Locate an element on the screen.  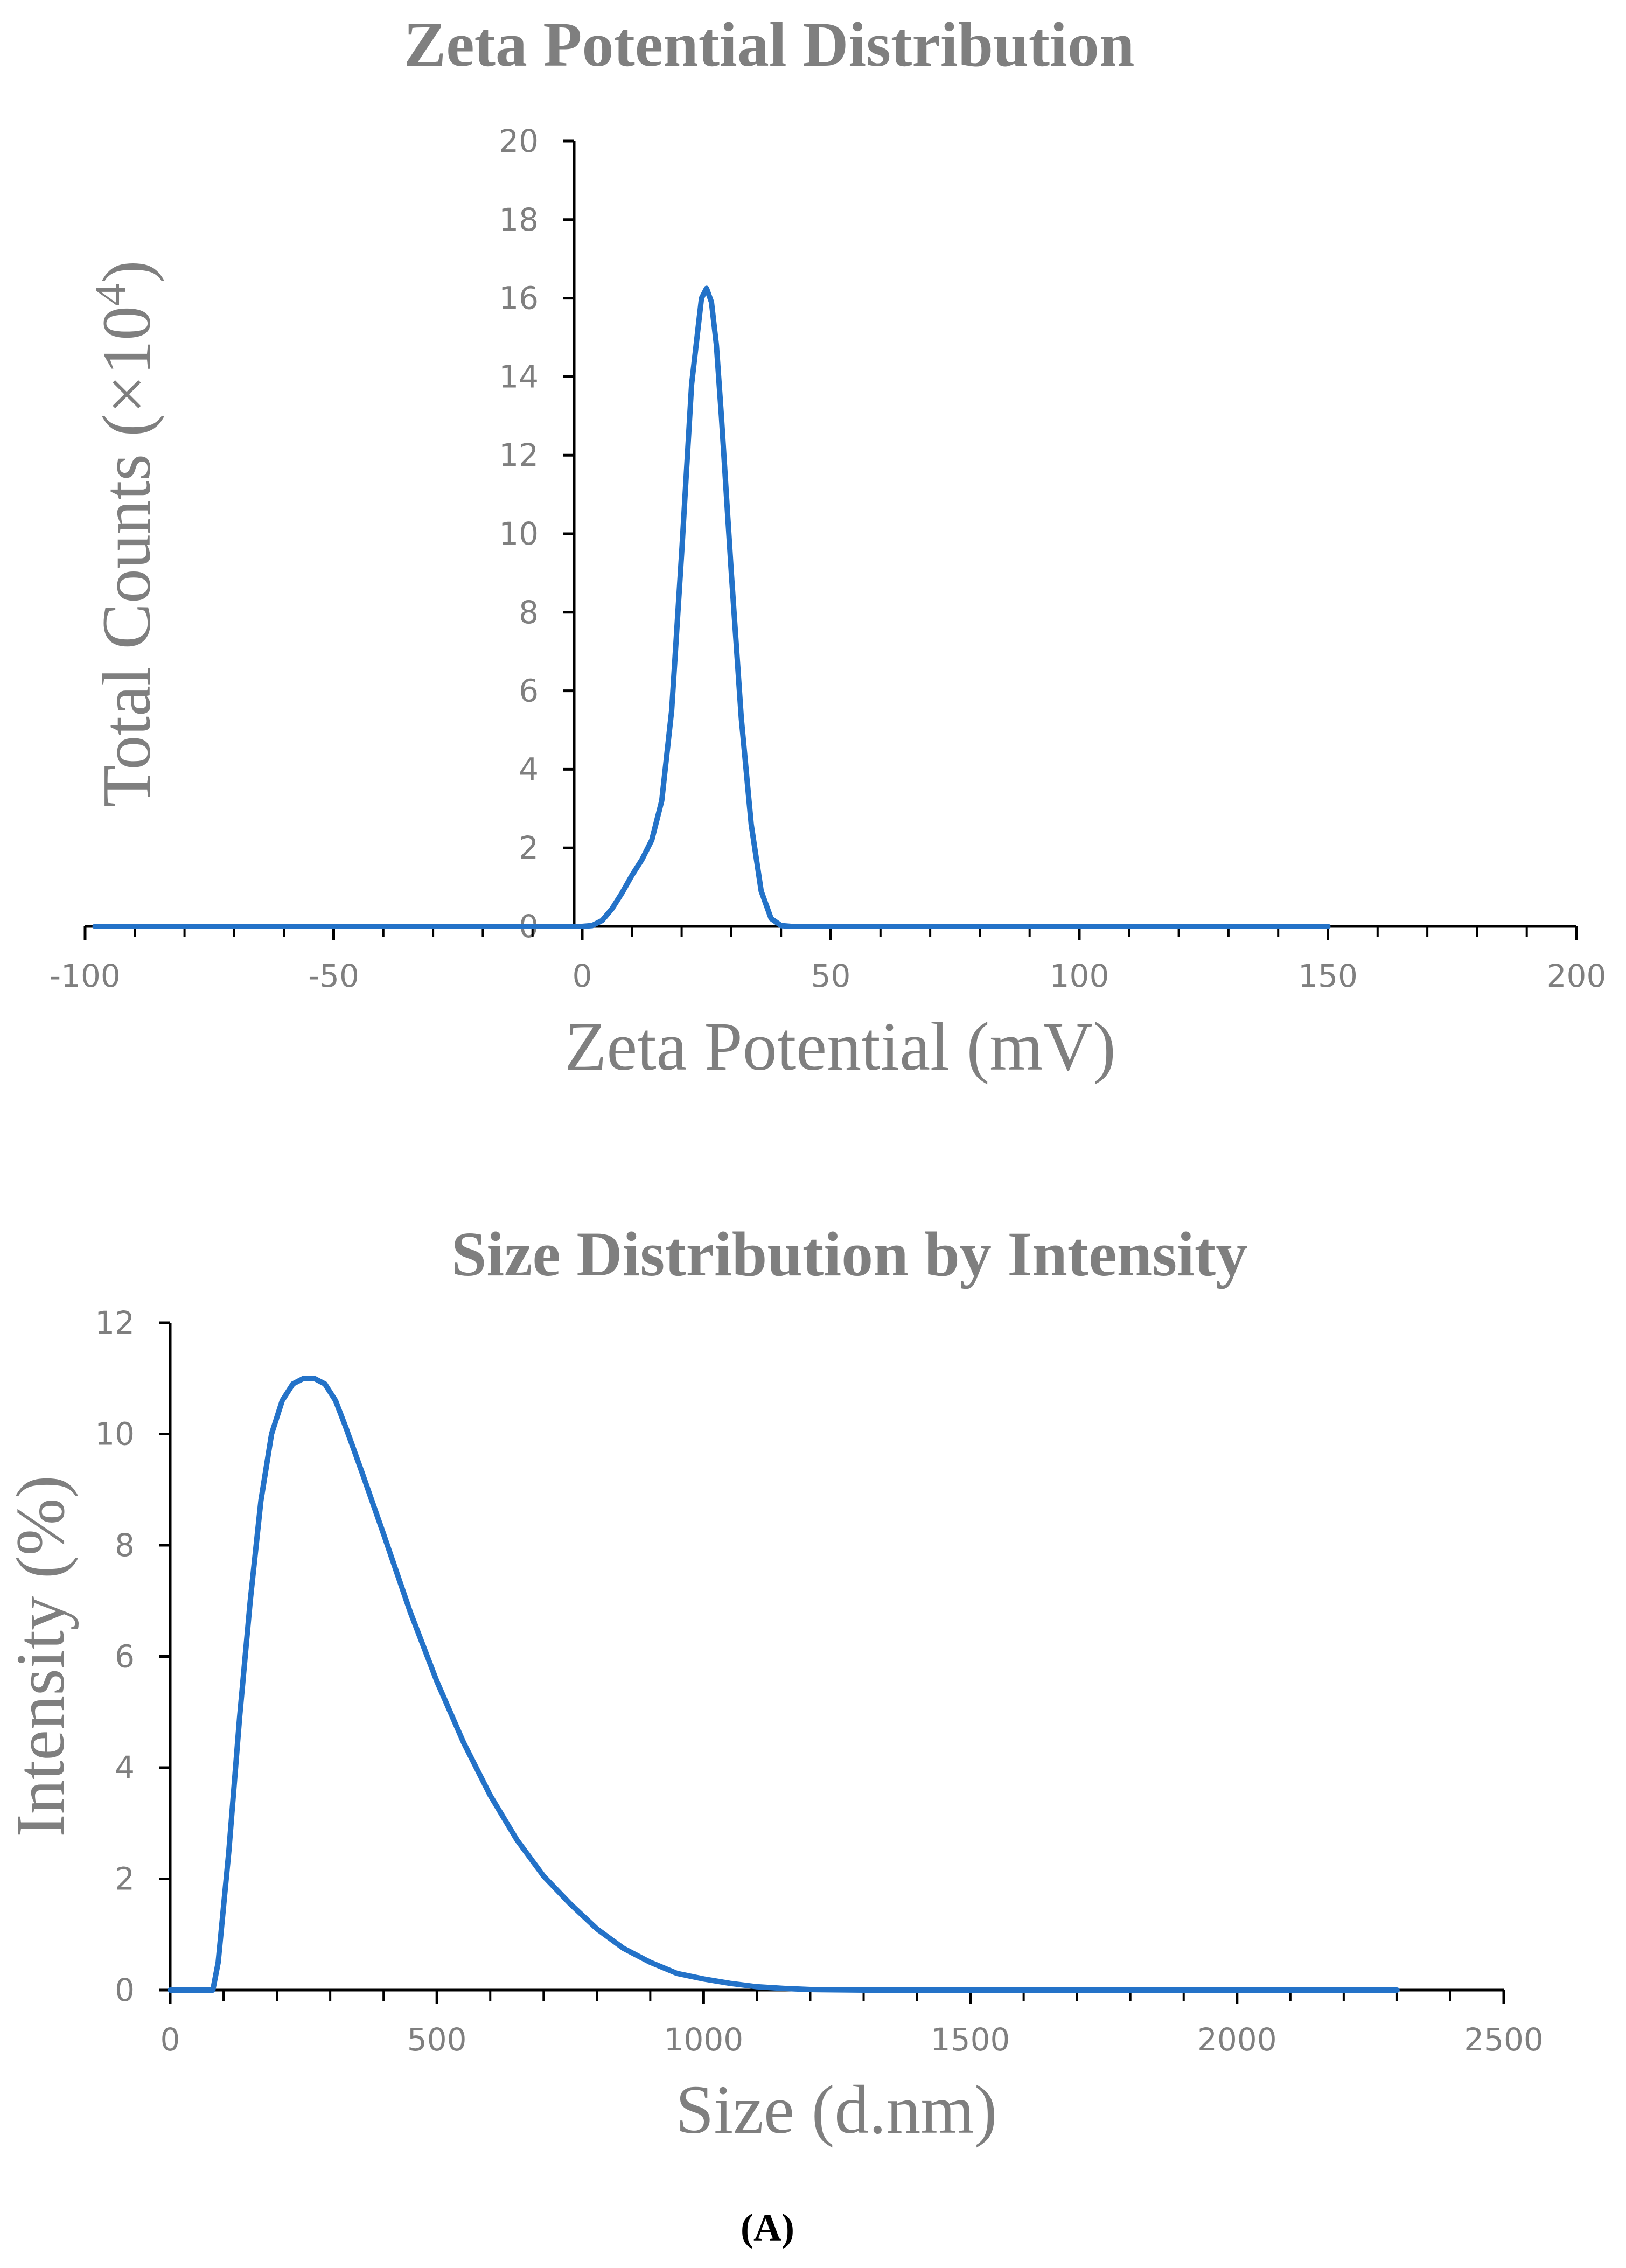
x-tick-label: -100 is located at coordinates (85, 976).